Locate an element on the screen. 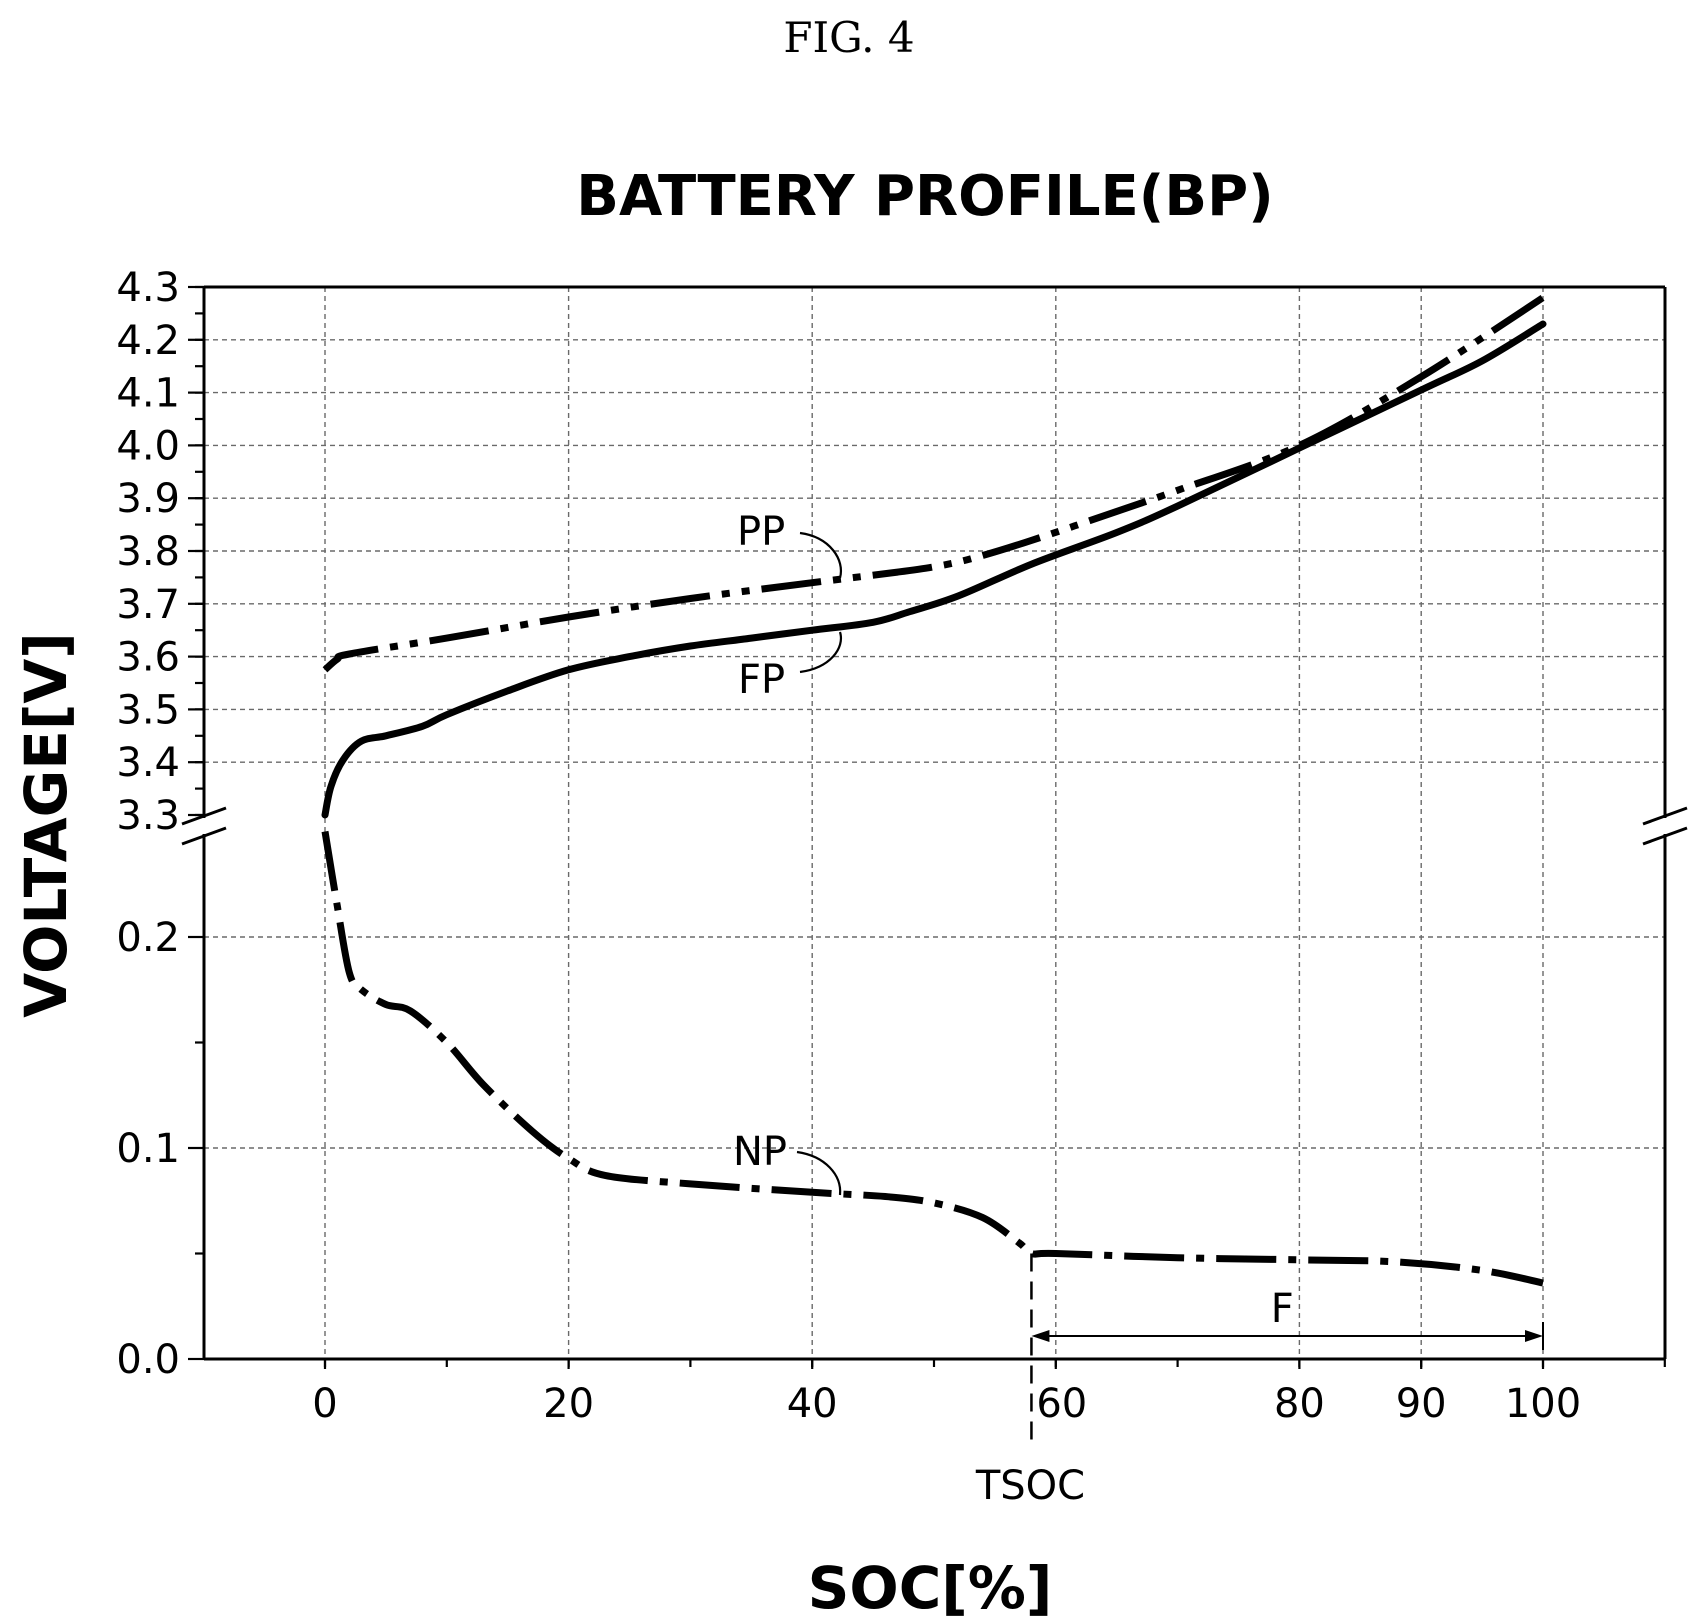 This screenshot has width=1698, height=1624. y-tick-label-upper-4.0: 4.0 is located at coordinates (148, 446).